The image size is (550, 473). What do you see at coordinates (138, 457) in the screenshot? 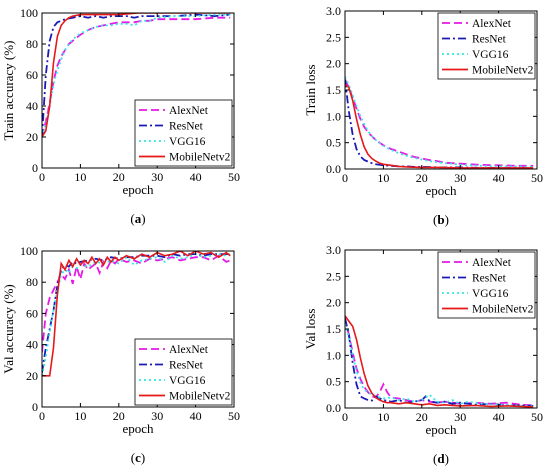
I see `panel-label: (c)` at bounding box center [138, 457].